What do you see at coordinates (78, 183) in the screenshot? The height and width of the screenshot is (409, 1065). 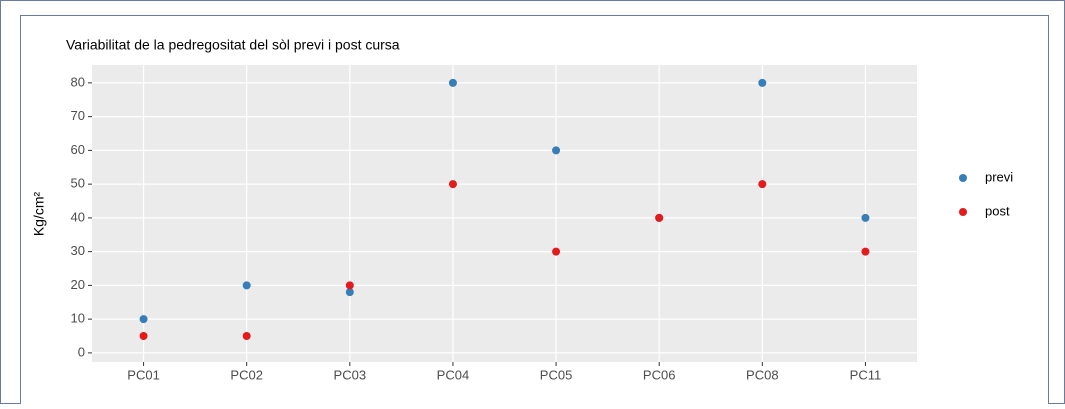 I see `y-tick-label: 50` at bounding box center [78, 183].